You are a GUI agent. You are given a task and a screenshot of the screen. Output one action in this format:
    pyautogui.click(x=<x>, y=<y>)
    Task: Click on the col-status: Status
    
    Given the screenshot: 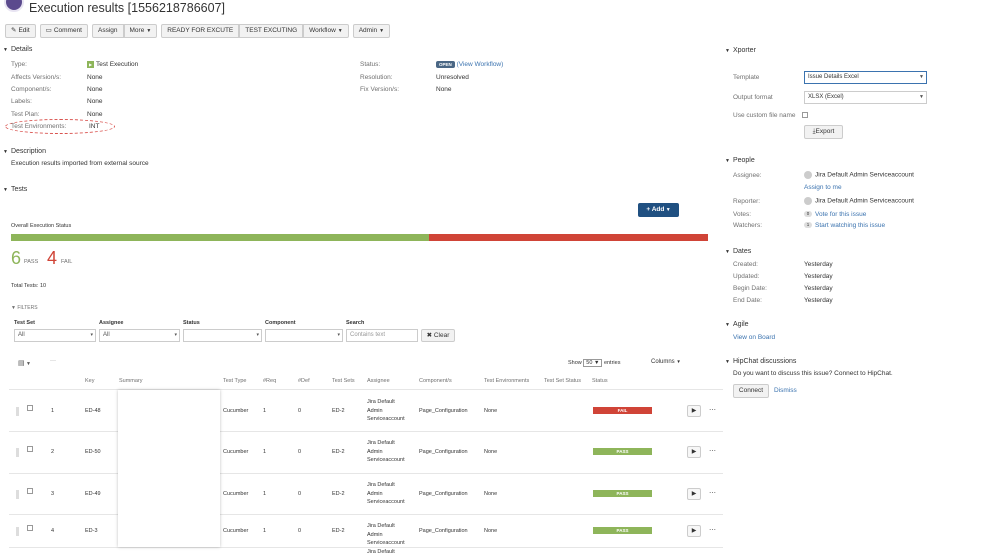 What is the action you would take?
    pyautogui.click(x=600, y=381)
    